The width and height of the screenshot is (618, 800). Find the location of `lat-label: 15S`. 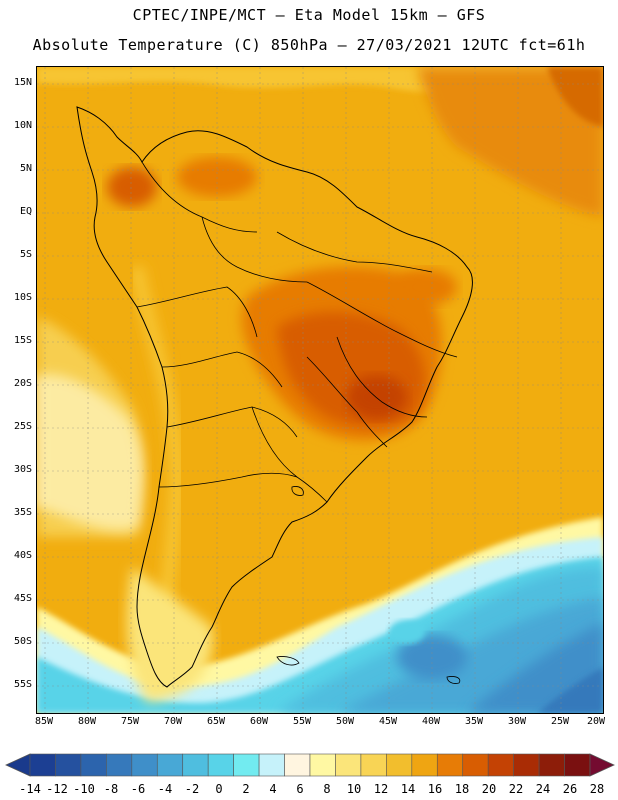

lat-label: 15S is located at coordinates (22, 340).